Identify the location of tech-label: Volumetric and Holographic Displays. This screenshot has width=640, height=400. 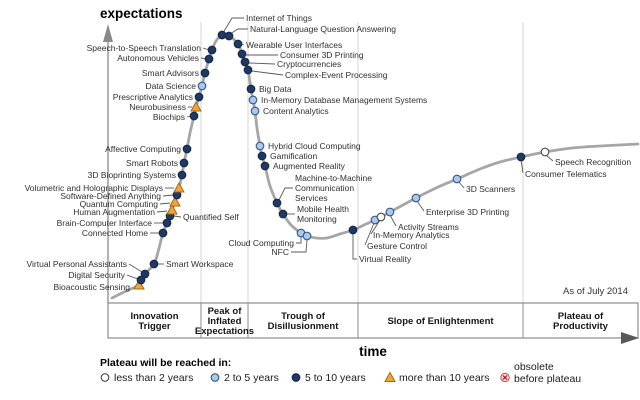
(94, 188).